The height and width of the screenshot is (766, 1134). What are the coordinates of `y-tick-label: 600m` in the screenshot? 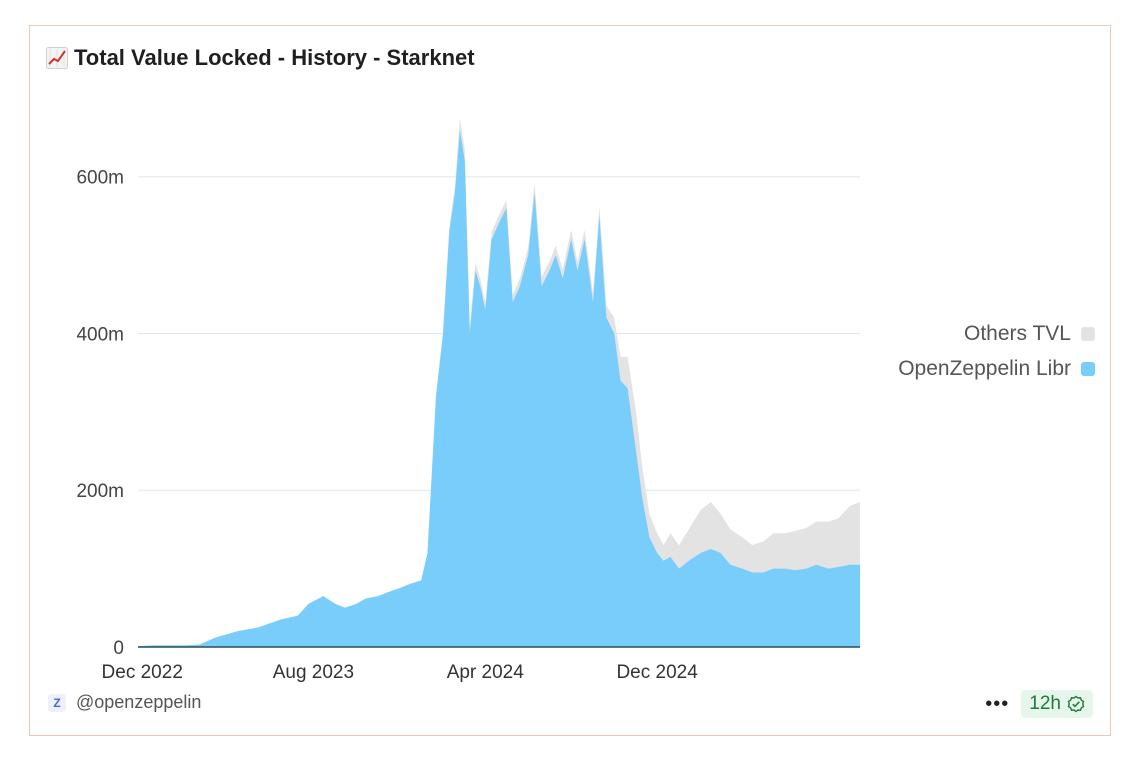 It's located at (100, 178).